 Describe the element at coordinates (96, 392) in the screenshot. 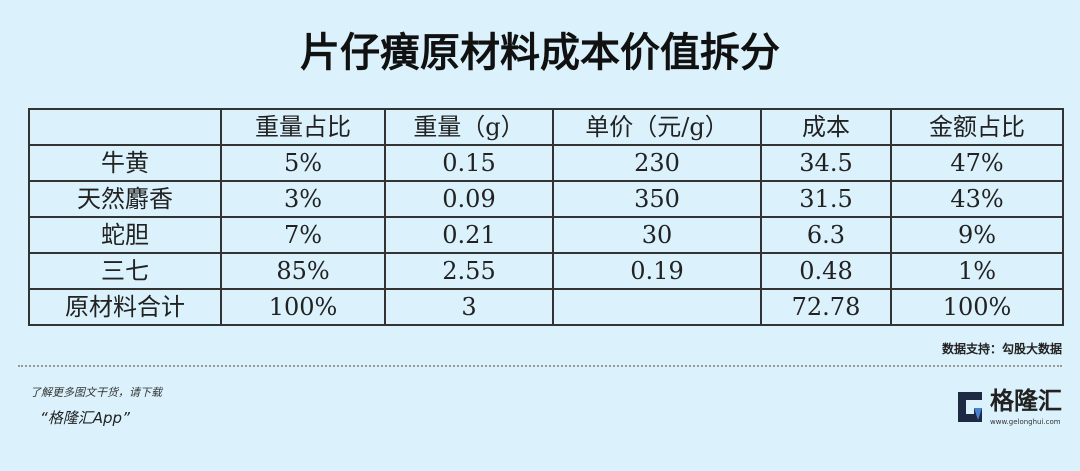

I see `footer-prompt: 了解更多图文干货，请下载` at that location.